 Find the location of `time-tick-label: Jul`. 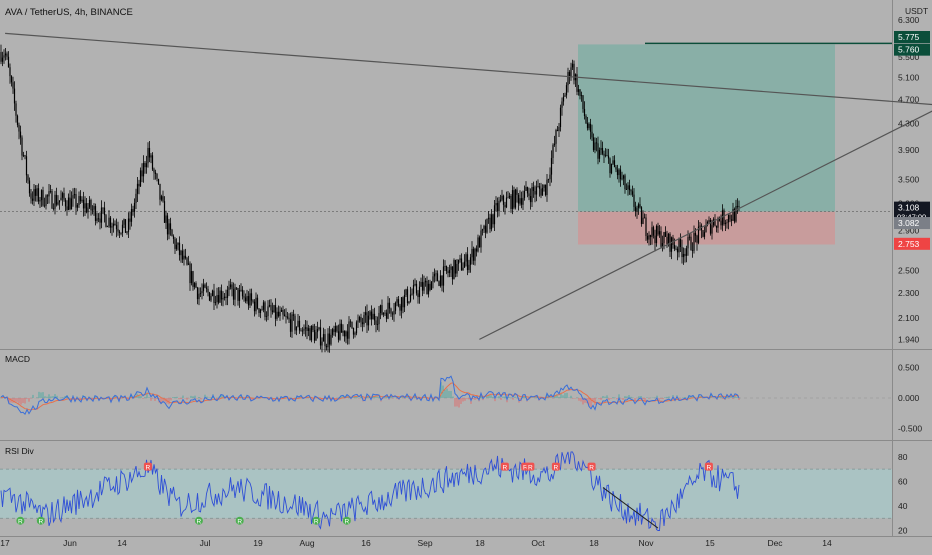

time-tick-label: Jul is located at coordinates (205, 543).